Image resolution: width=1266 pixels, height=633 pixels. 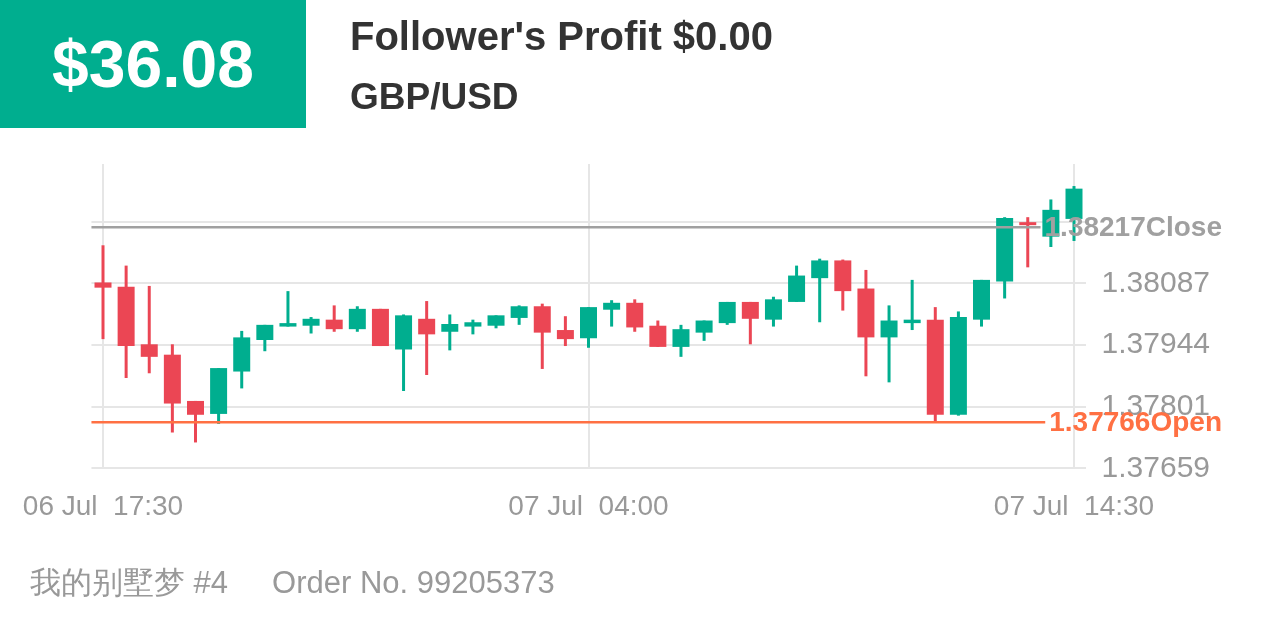 I want to click on y-tick-label: 1.37944, so click(x=1156, y=343).